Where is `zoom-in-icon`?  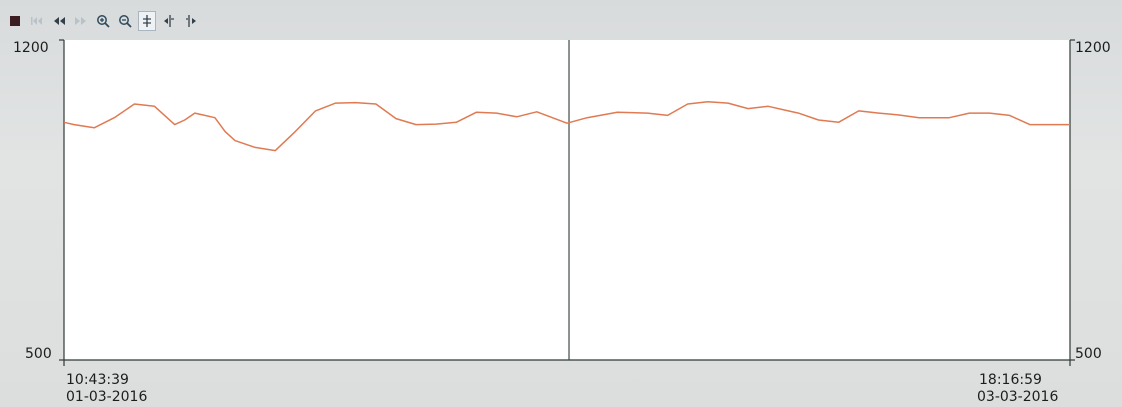
zoom-in-icon is located at coordinates (103, 21).